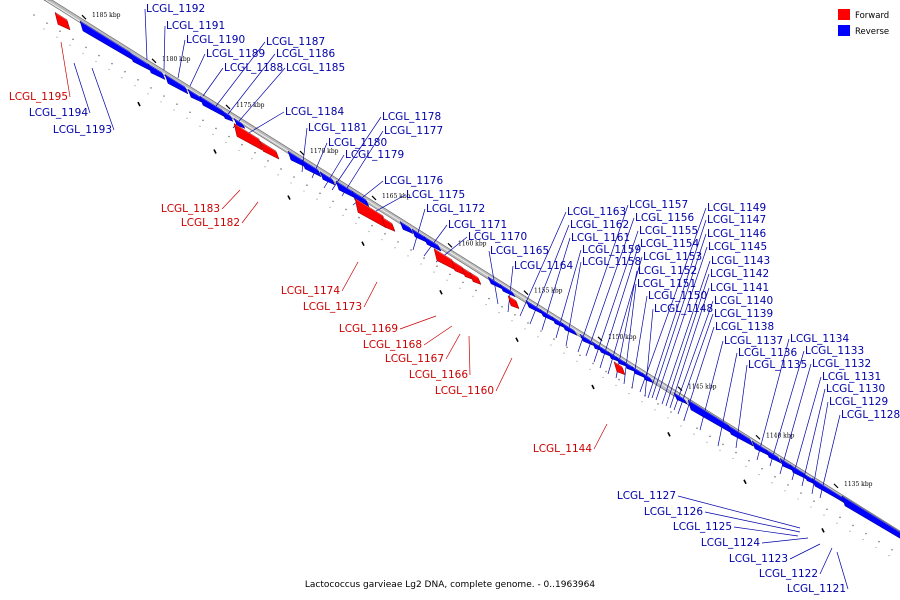 Image resolution: width=900 pixels, height=600 pixels. What do you see at coordinates (683, 309) in the screenshot?
I see `gene-label: LCGL_1148` at bounding box center [683, 309].